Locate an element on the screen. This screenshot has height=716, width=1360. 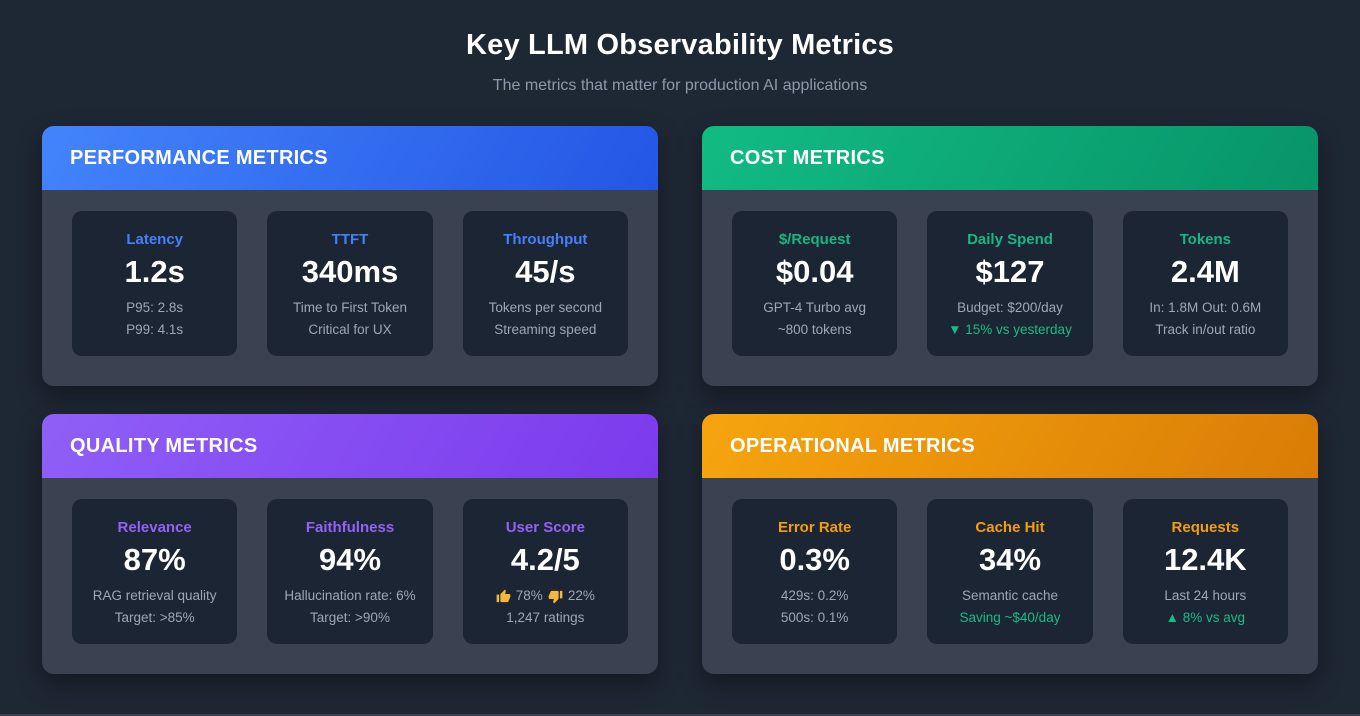
relevance-value: 87% is located at coordinates (154, 559).